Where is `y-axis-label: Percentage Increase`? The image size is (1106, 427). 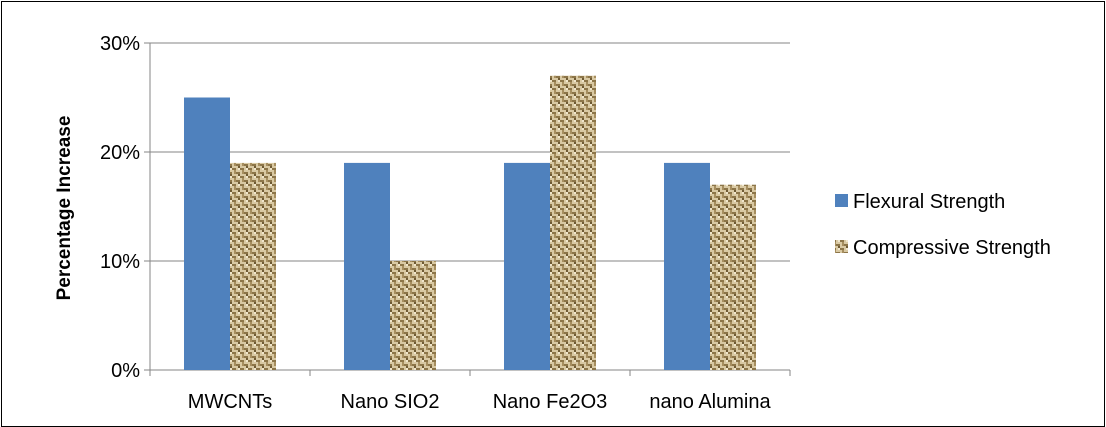 y-axis-label: Percentage Increase is located at coordinates (64, 208).